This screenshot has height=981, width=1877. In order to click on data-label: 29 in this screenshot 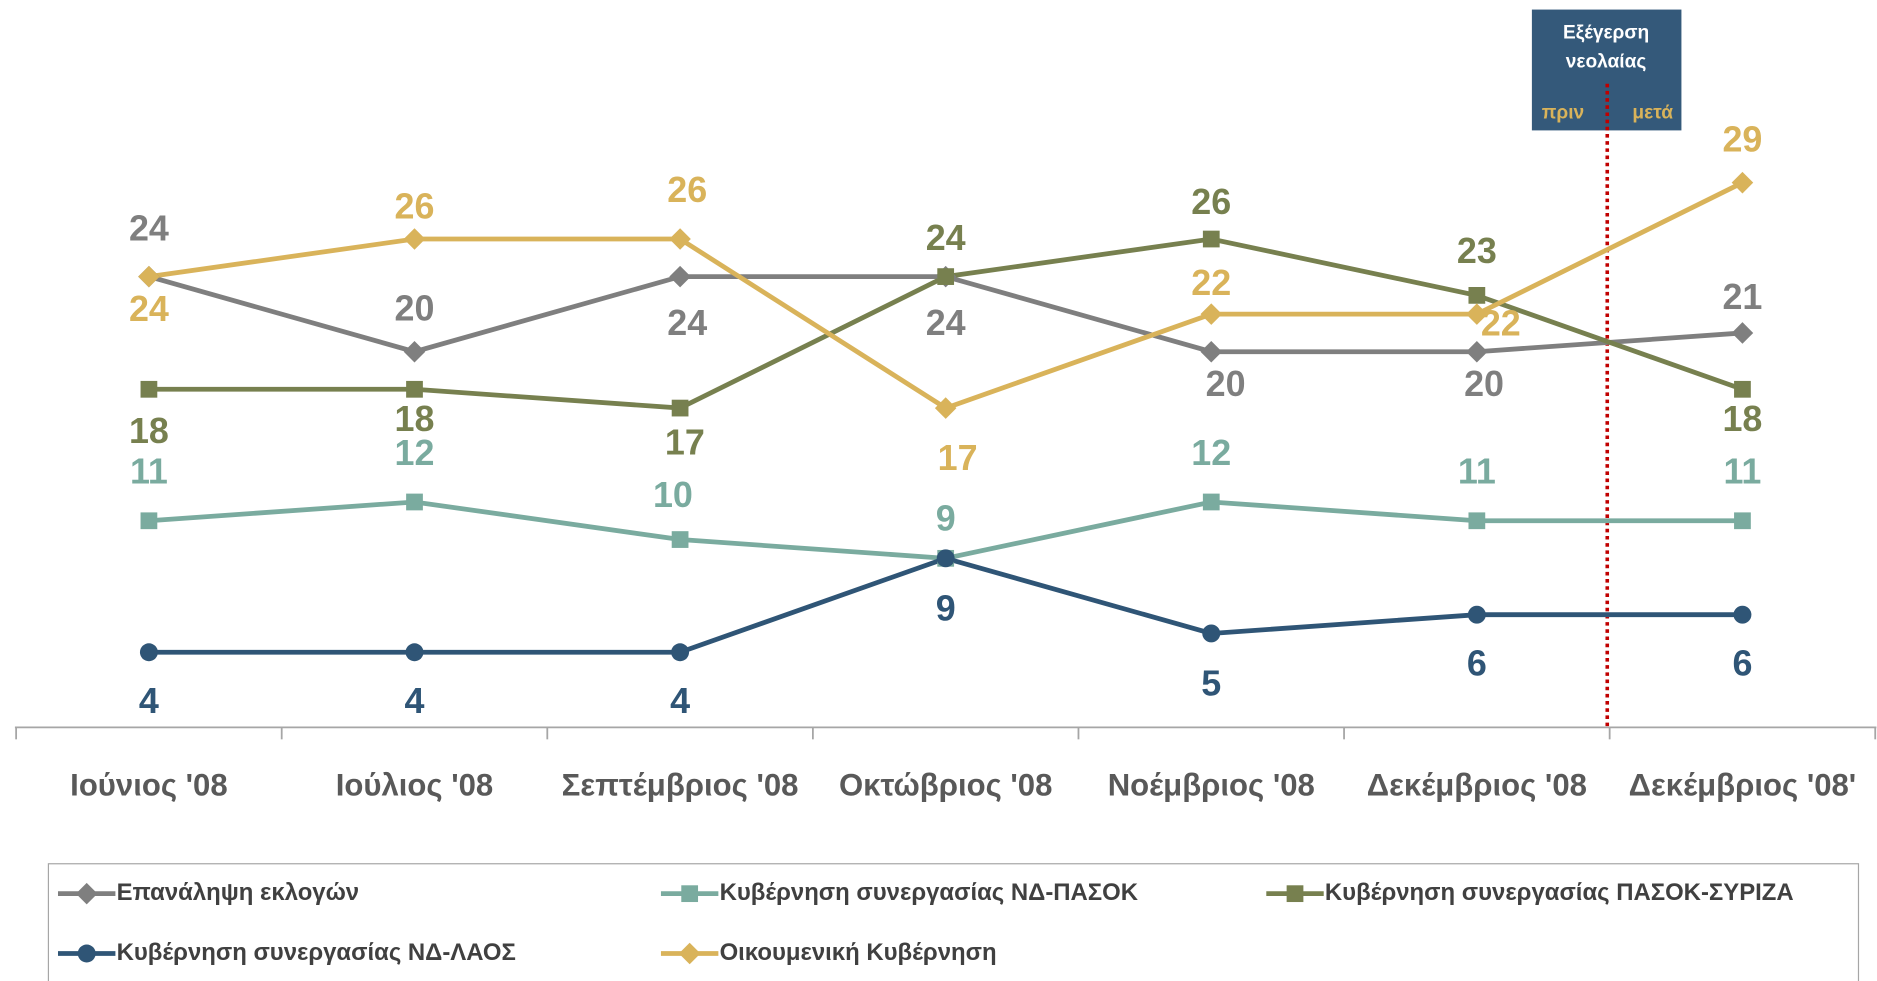, I will do `click(1742, 139)`.